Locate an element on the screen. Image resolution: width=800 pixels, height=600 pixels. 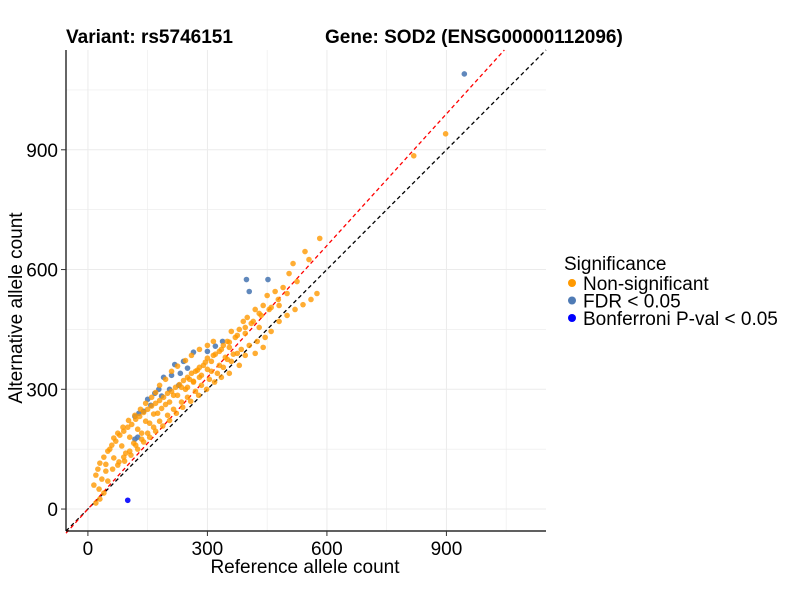
x-axis-label: Reference allele count is located at coordinates (305, 567).